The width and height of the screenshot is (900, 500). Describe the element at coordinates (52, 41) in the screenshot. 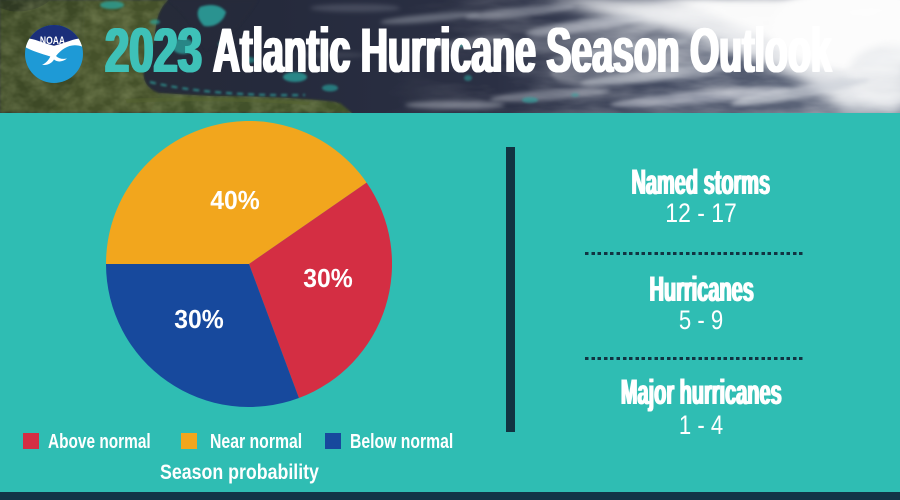

I see `svg-text: NOAA` at that location.